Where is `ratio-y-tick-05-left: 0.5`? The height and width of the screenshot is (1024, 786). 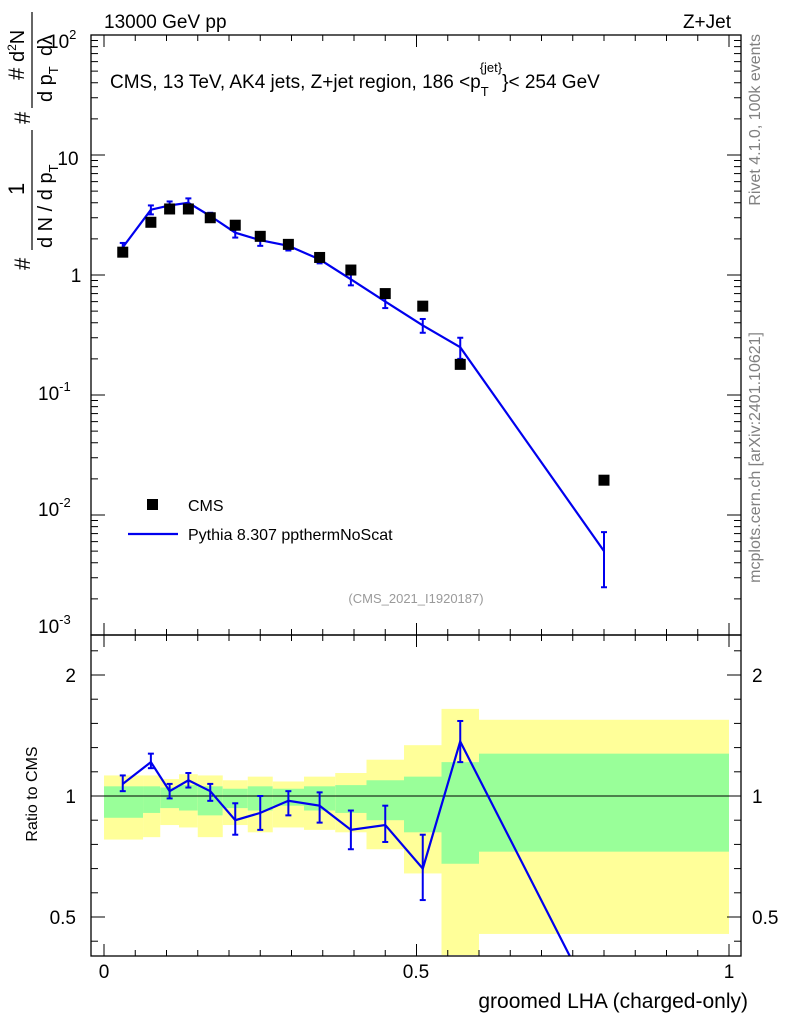
ratio-y-tick-05-left: 0.5 is located at coordinates (63, 918).